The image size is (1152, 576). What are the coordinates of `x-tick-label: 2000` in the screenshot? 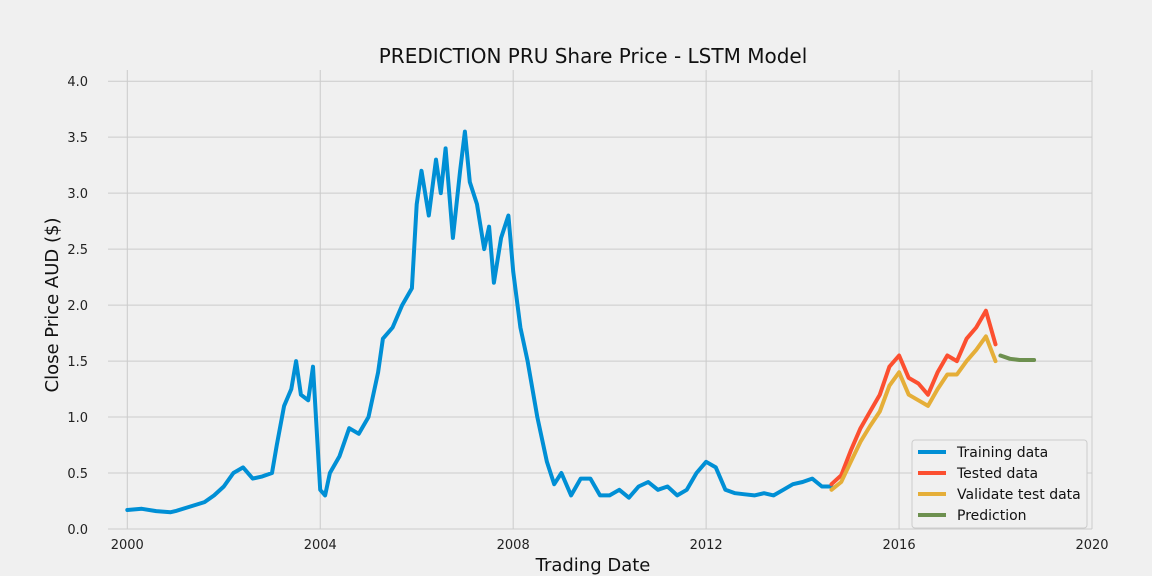 It's located at (127, 545).